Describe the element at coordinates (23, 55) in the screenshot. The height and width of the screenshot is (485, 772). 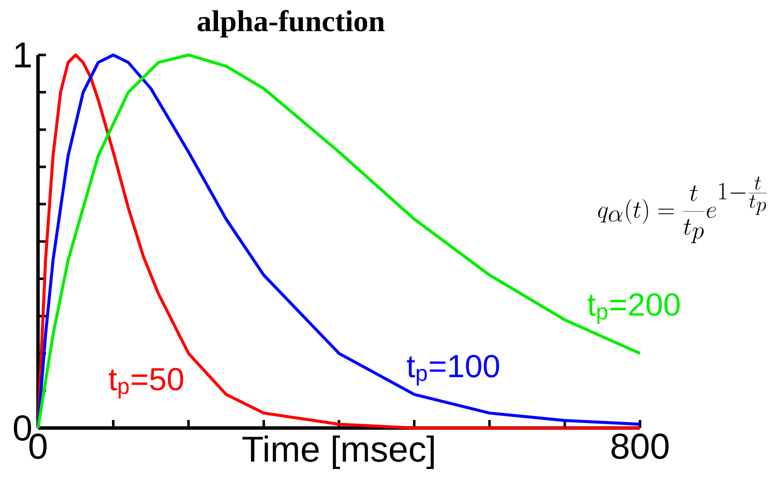
I see `y-tick-label: 1` at that location.